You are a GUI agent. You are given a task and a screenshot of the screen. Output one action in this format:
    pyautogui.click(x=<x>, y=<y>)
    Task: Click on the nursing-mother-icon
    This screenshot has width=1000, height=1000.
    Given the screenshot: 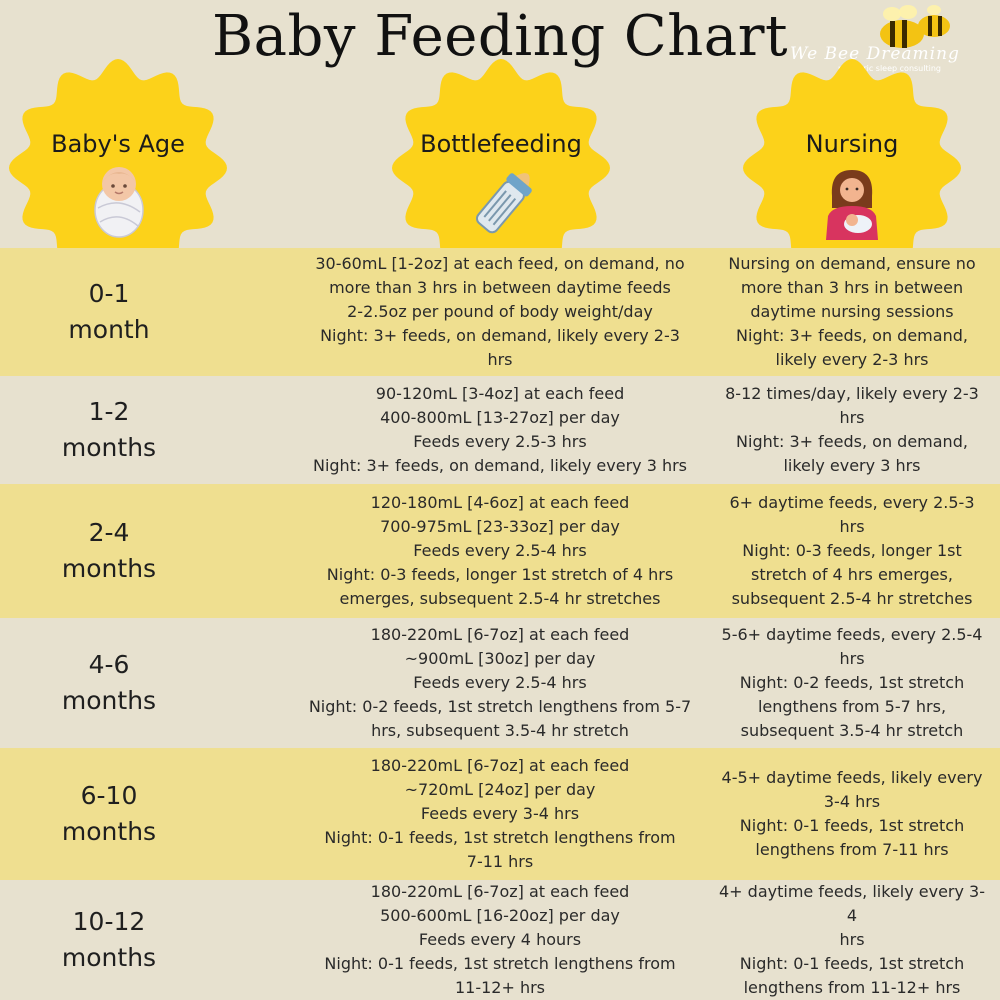 What is the action you would take?
    pyautogui.click(x=852, y=205)
    